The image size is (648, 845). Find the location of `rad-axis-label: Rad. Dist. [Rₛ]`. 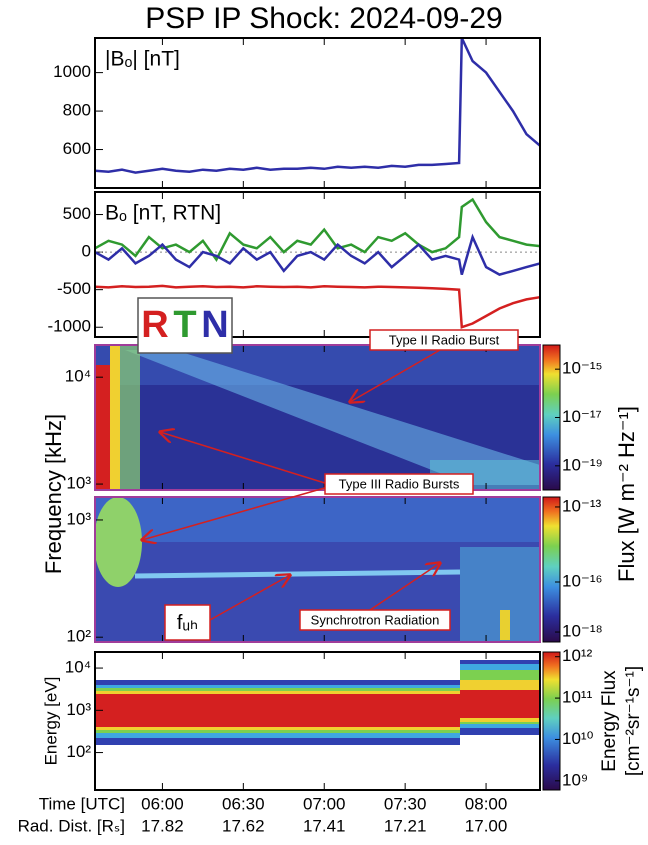

rad-axis-label: Rad. Dist. [Rₛ] is located at coordinates (71, 825).